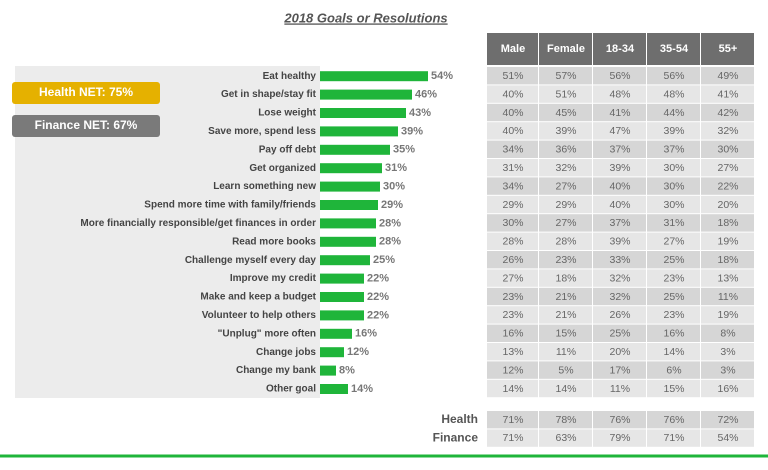 This screenshot has height=470, width=768. I want to click on category-label: Improve my credit, so click(273, 278).